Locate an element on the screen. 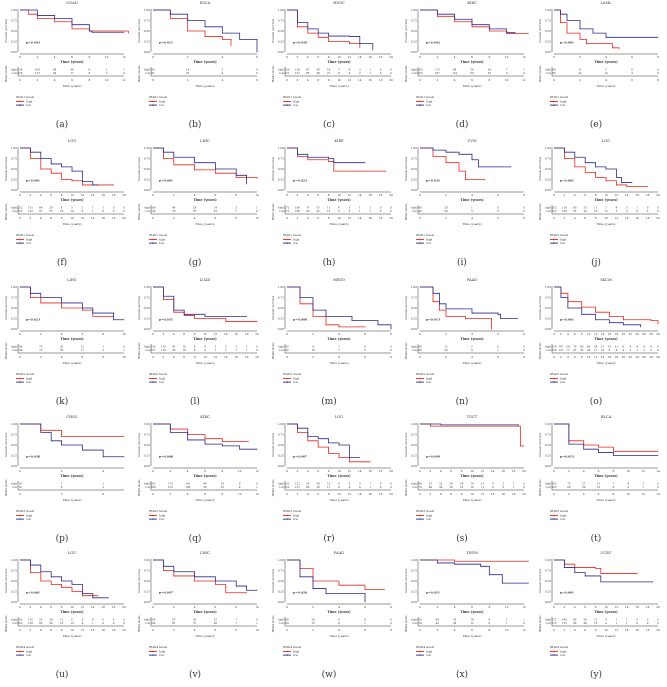  x-tick-label: 4 is located at coordinates (195, 607).